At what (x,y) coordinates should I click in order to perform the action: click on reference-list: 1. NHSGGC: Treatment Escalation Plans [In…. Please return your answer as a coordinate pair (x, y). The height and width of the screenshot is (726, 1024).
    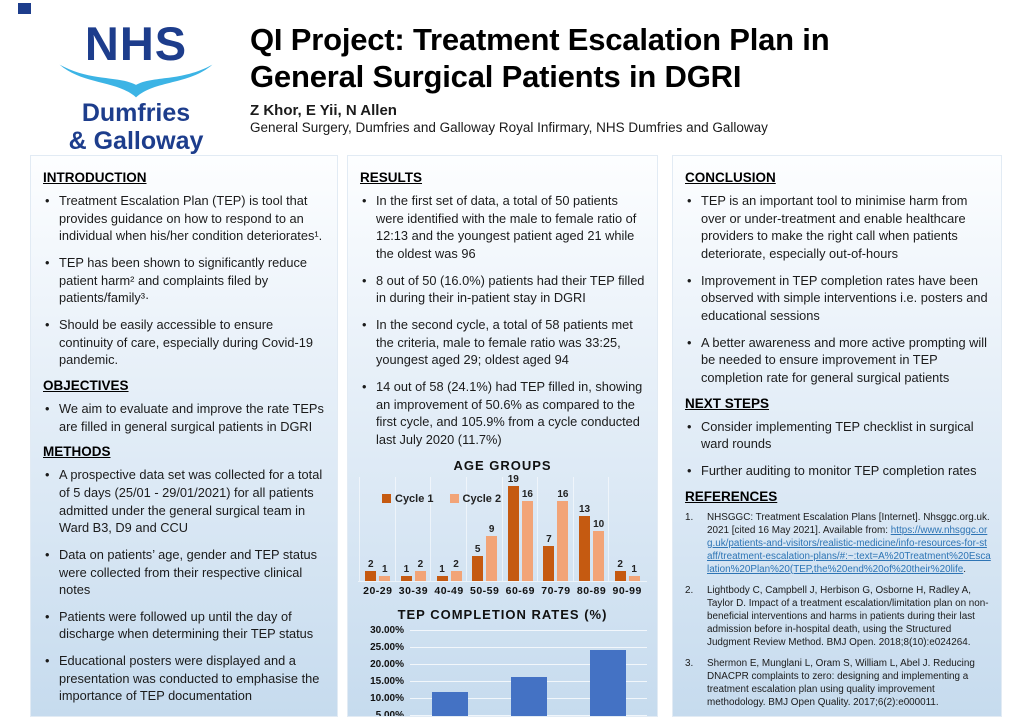
    Looking at the image, I should click on (837, 610).